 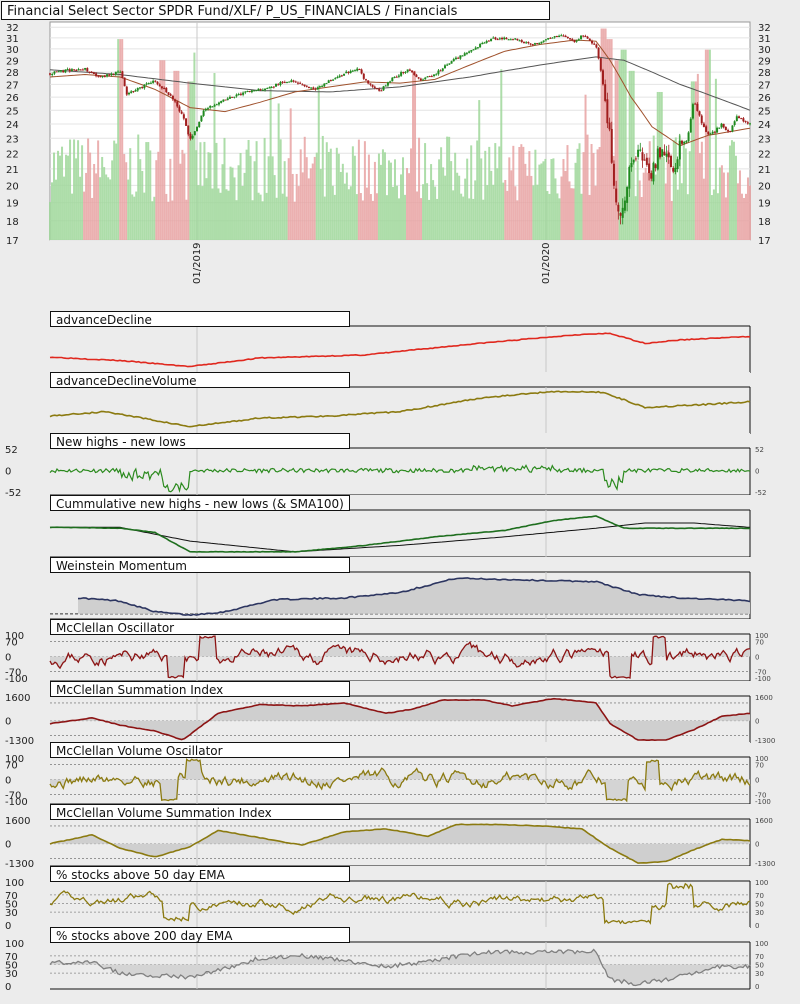 What do you see at coordinates (14, 636) in the screenshot?
I see `mco-y-tick-left: 100` at bounding box center [14, 636].